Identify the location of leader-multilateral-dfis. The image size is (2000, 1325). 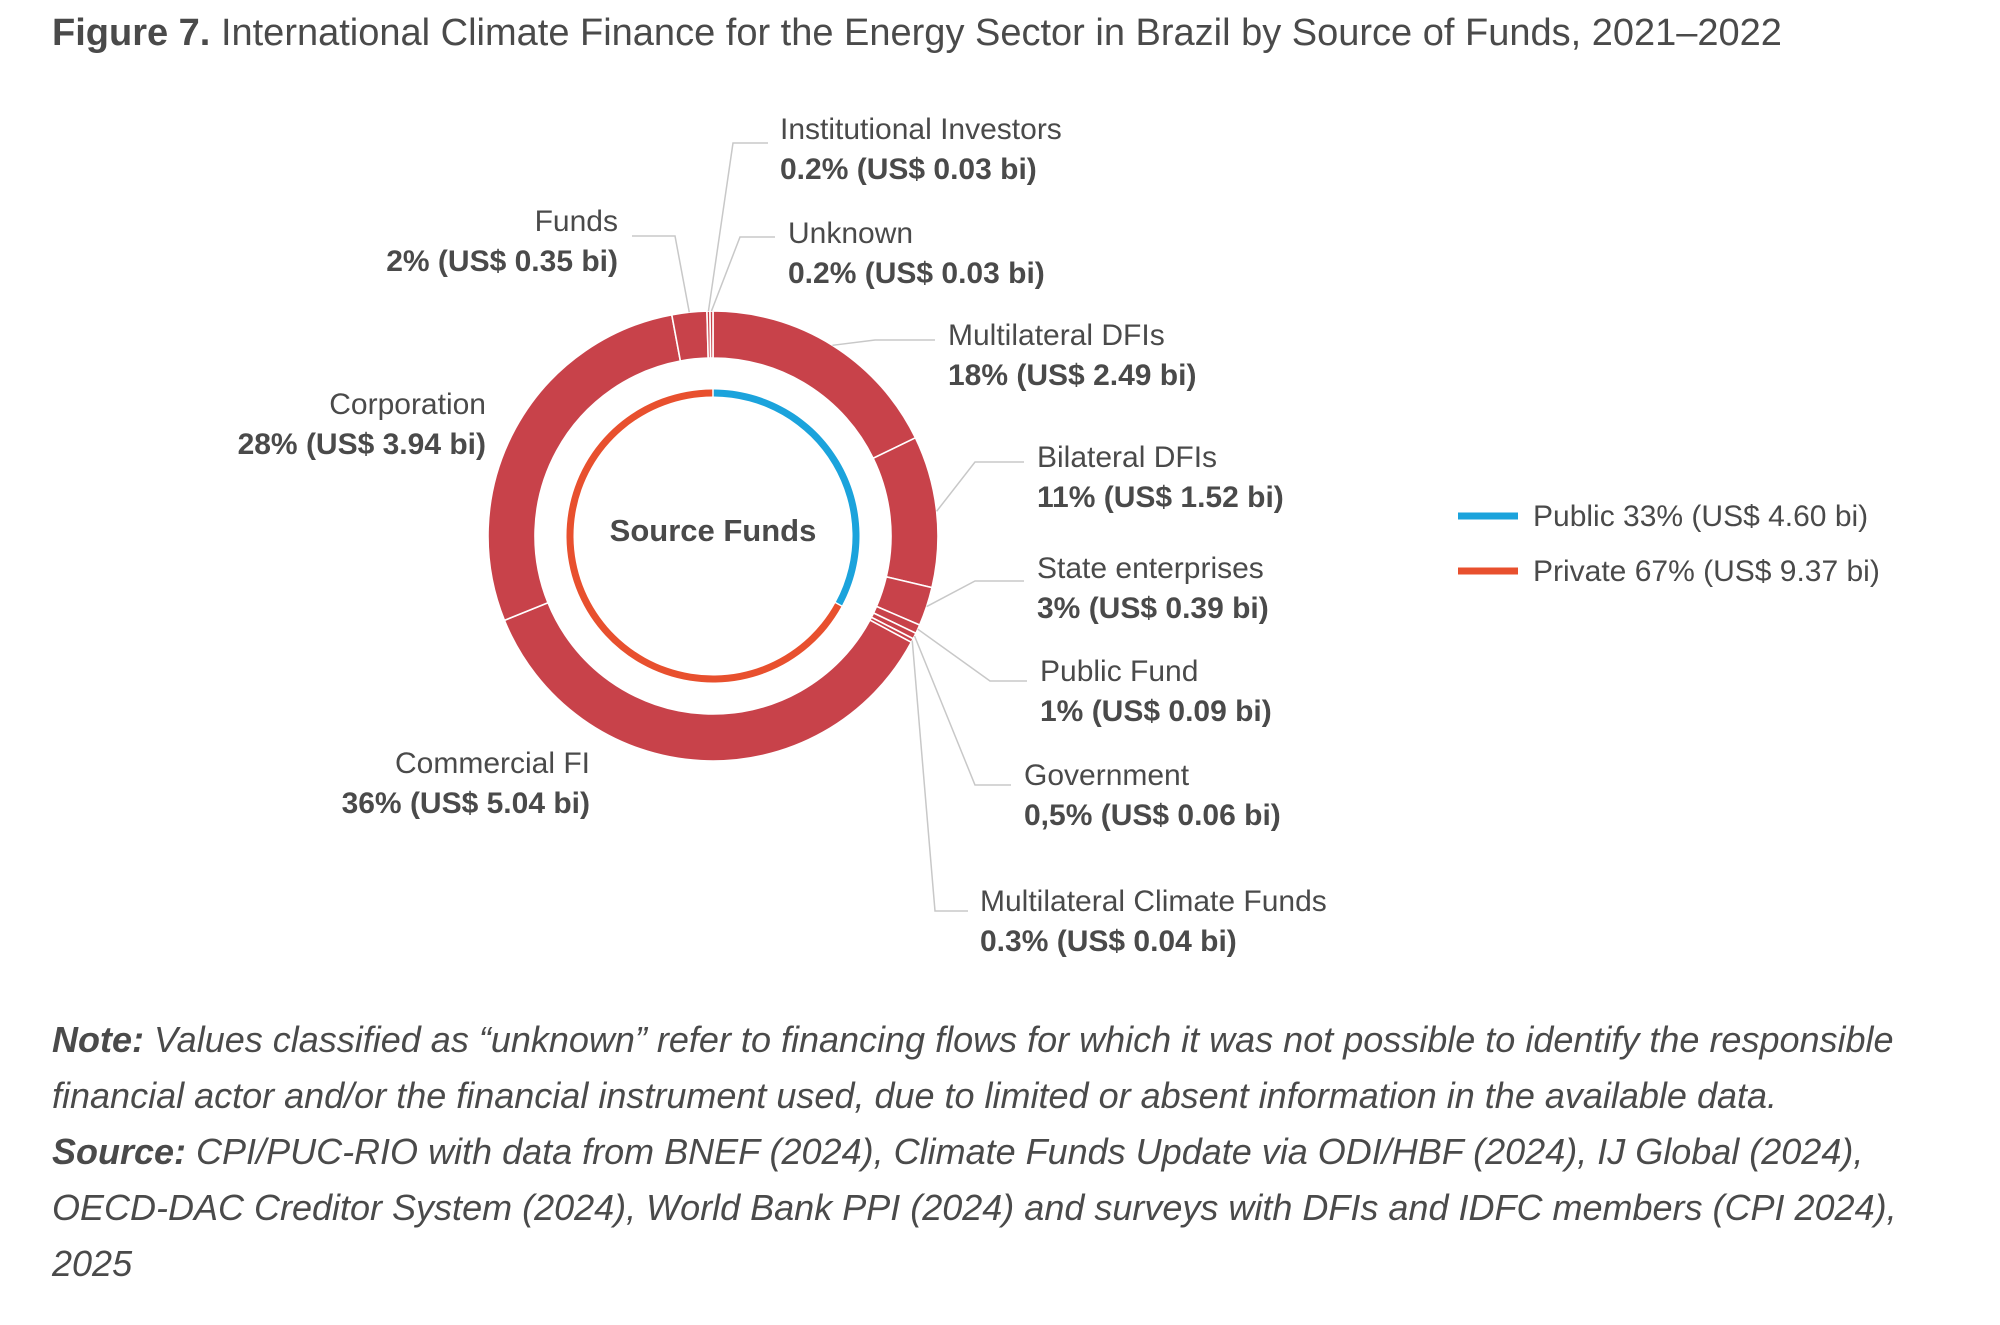
(883, 343).